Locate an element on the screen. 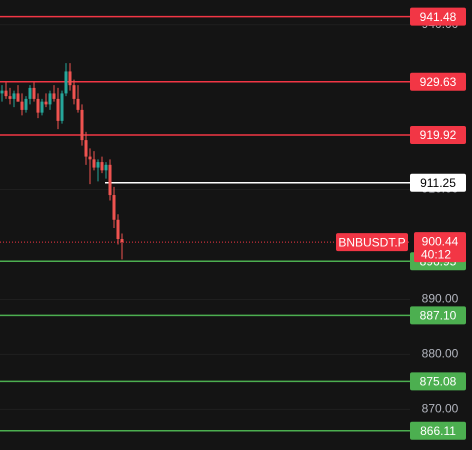 The image size is (472, 450). level-label: 911.25 is located at coordinates (438, 183).